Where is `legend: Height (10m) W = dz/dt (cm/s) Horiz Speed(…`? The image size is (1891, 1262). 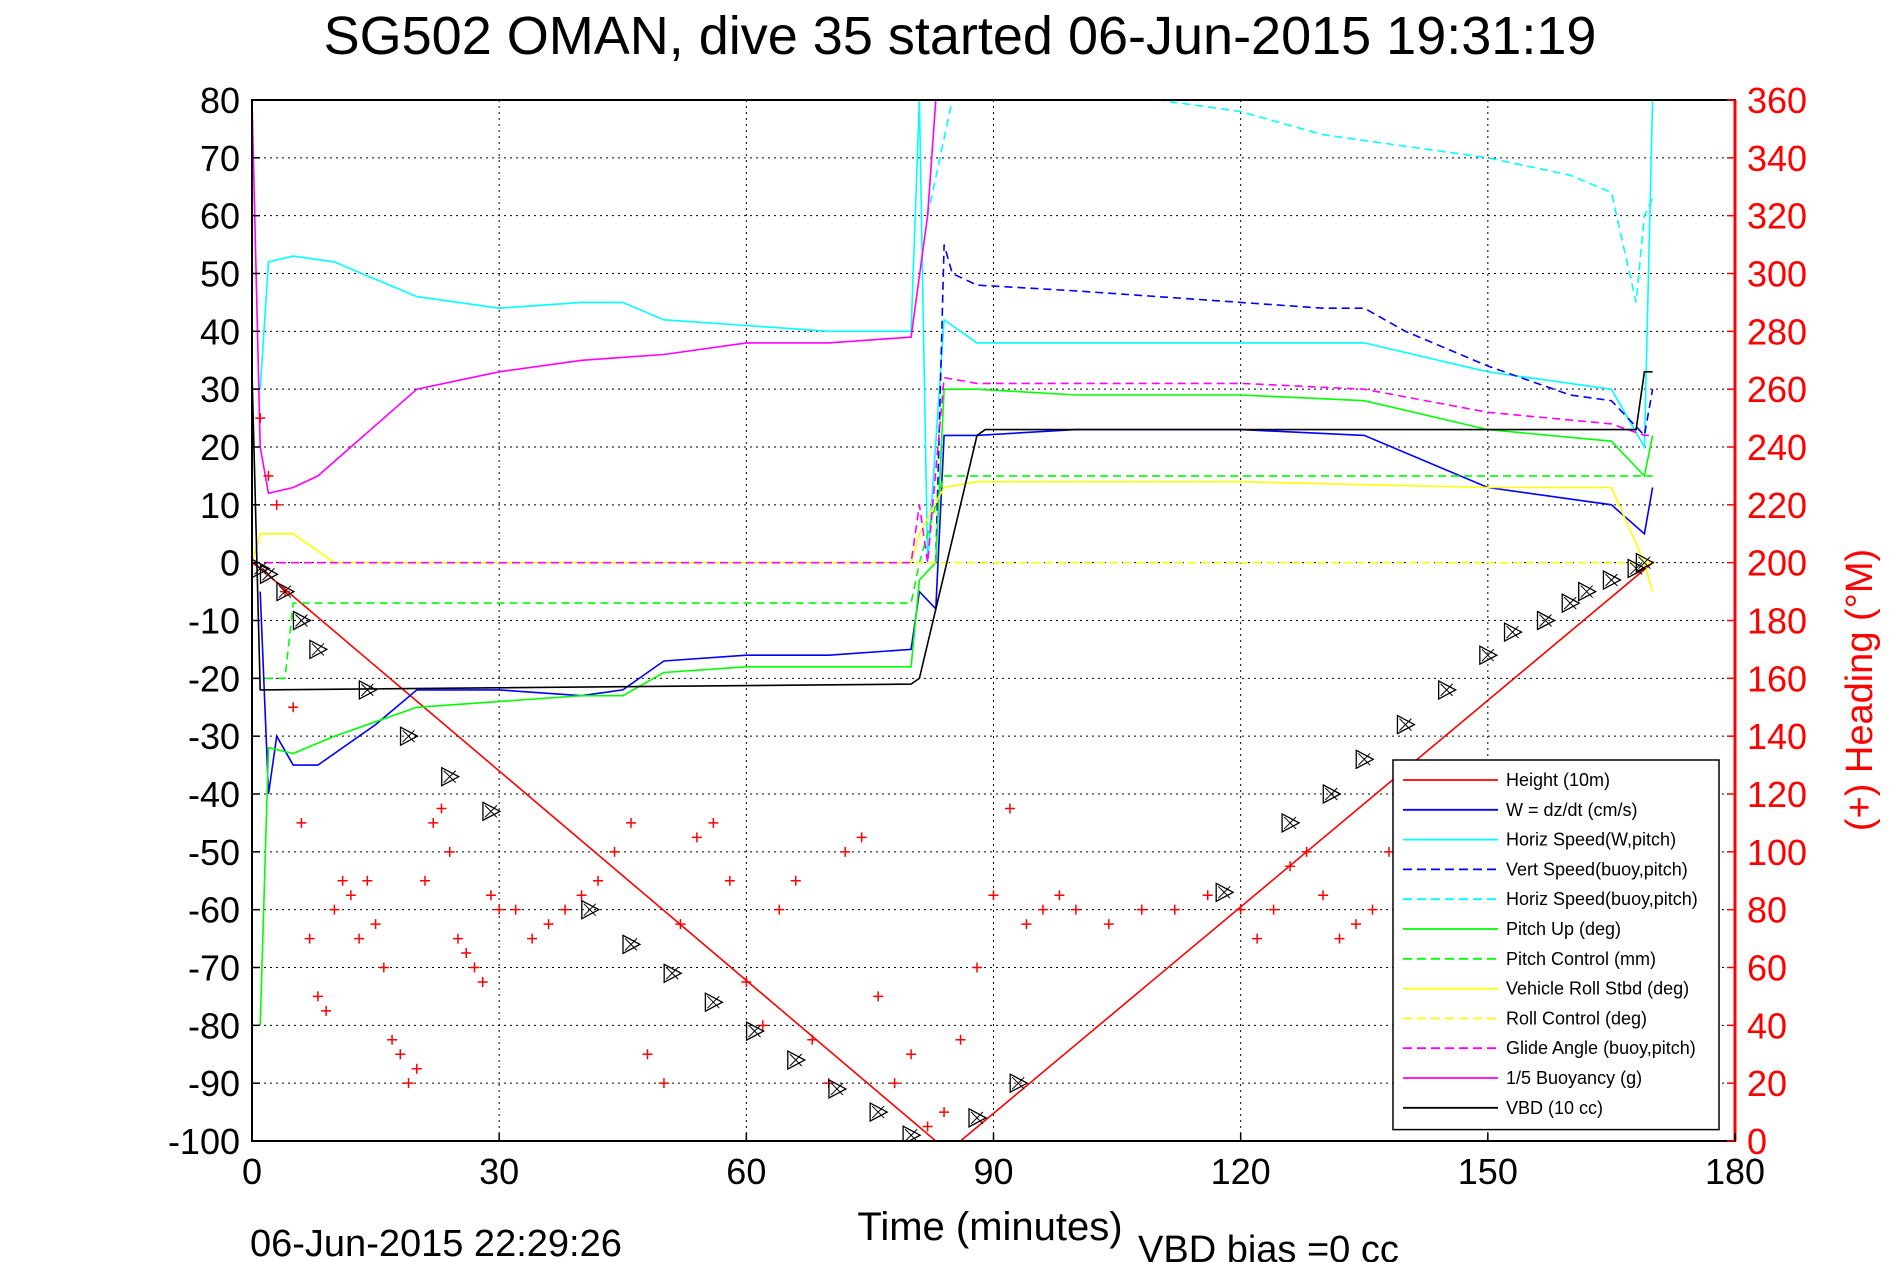 legend: Height (10m) W = dz/dt (cm/s) Horiz Speed(… is located at coordinates (1556, 945).